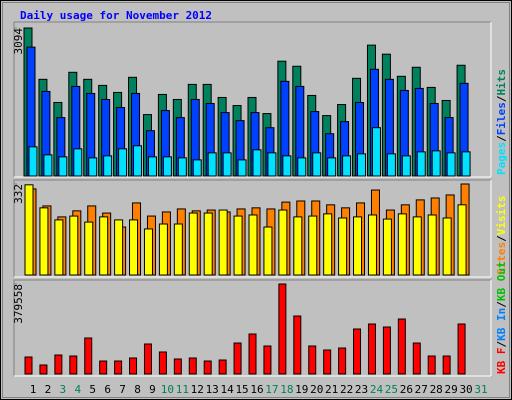  Describe the element at coordinates (501, 158) in the screenshot. I see `legend-label: Pages` at that location.